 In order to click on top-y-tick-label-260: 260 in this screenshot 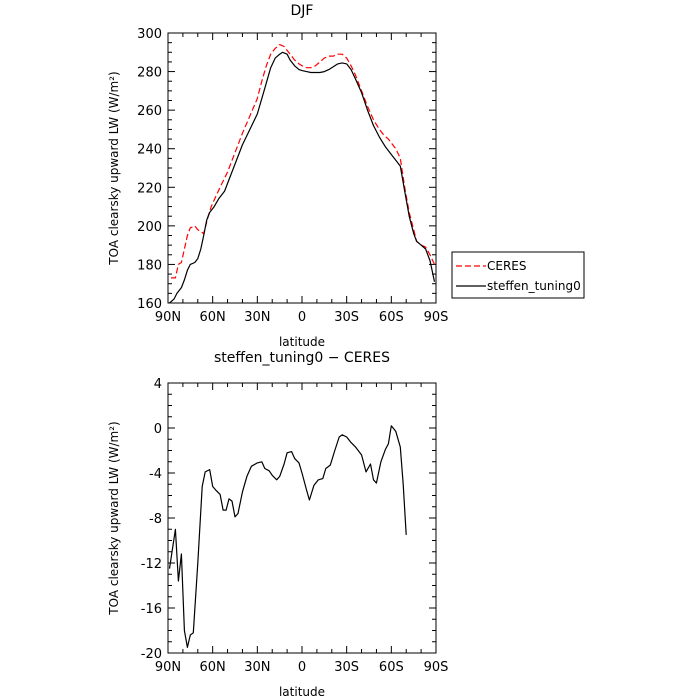, I will do `click(149, 111)`.